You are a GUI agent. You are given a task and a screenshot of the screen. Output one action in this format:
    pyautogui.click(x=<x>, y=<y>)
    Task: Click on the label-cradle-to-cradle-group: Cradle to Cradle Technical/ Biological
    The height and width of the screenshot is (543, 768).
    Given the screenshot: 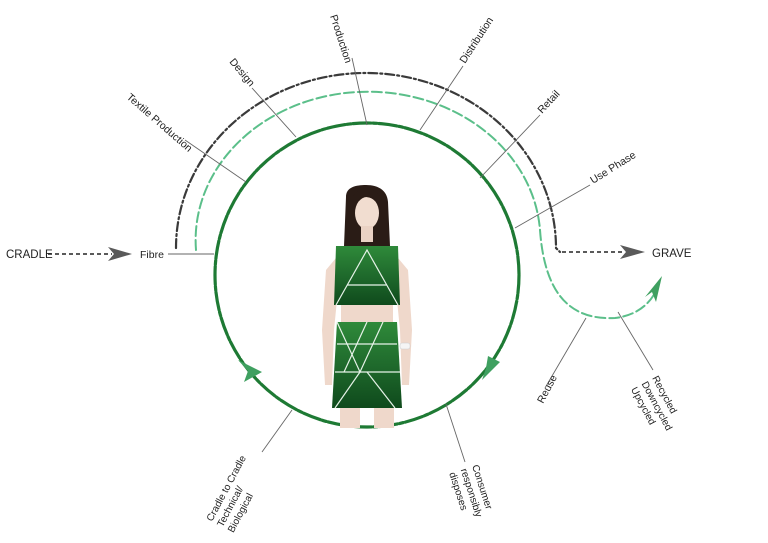 What is the action you would take?
    pyautogui.click(x=230, y=494)
    